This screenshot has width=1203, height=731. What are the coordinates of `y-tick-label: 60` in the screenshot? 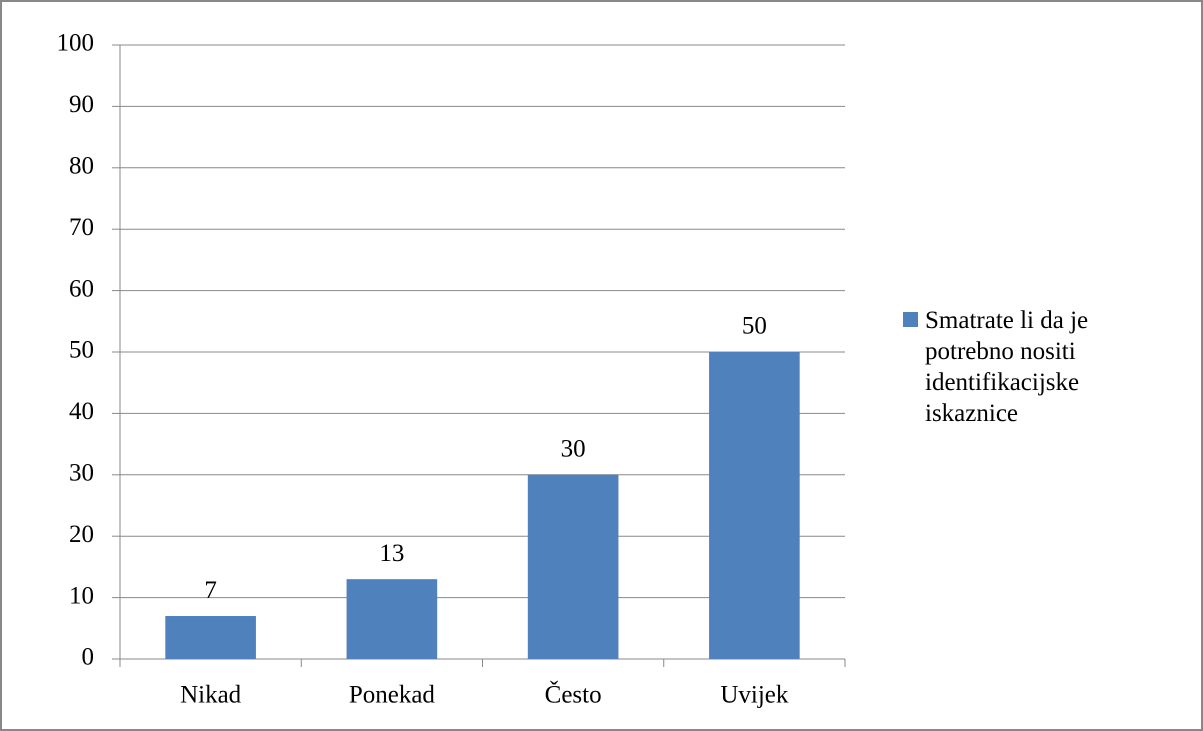 It's located at (81, 288).